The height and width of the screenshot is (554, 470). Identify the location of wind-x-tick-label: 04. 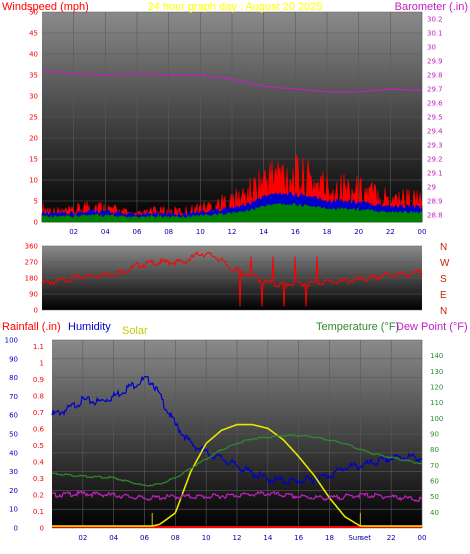
(105, 232).